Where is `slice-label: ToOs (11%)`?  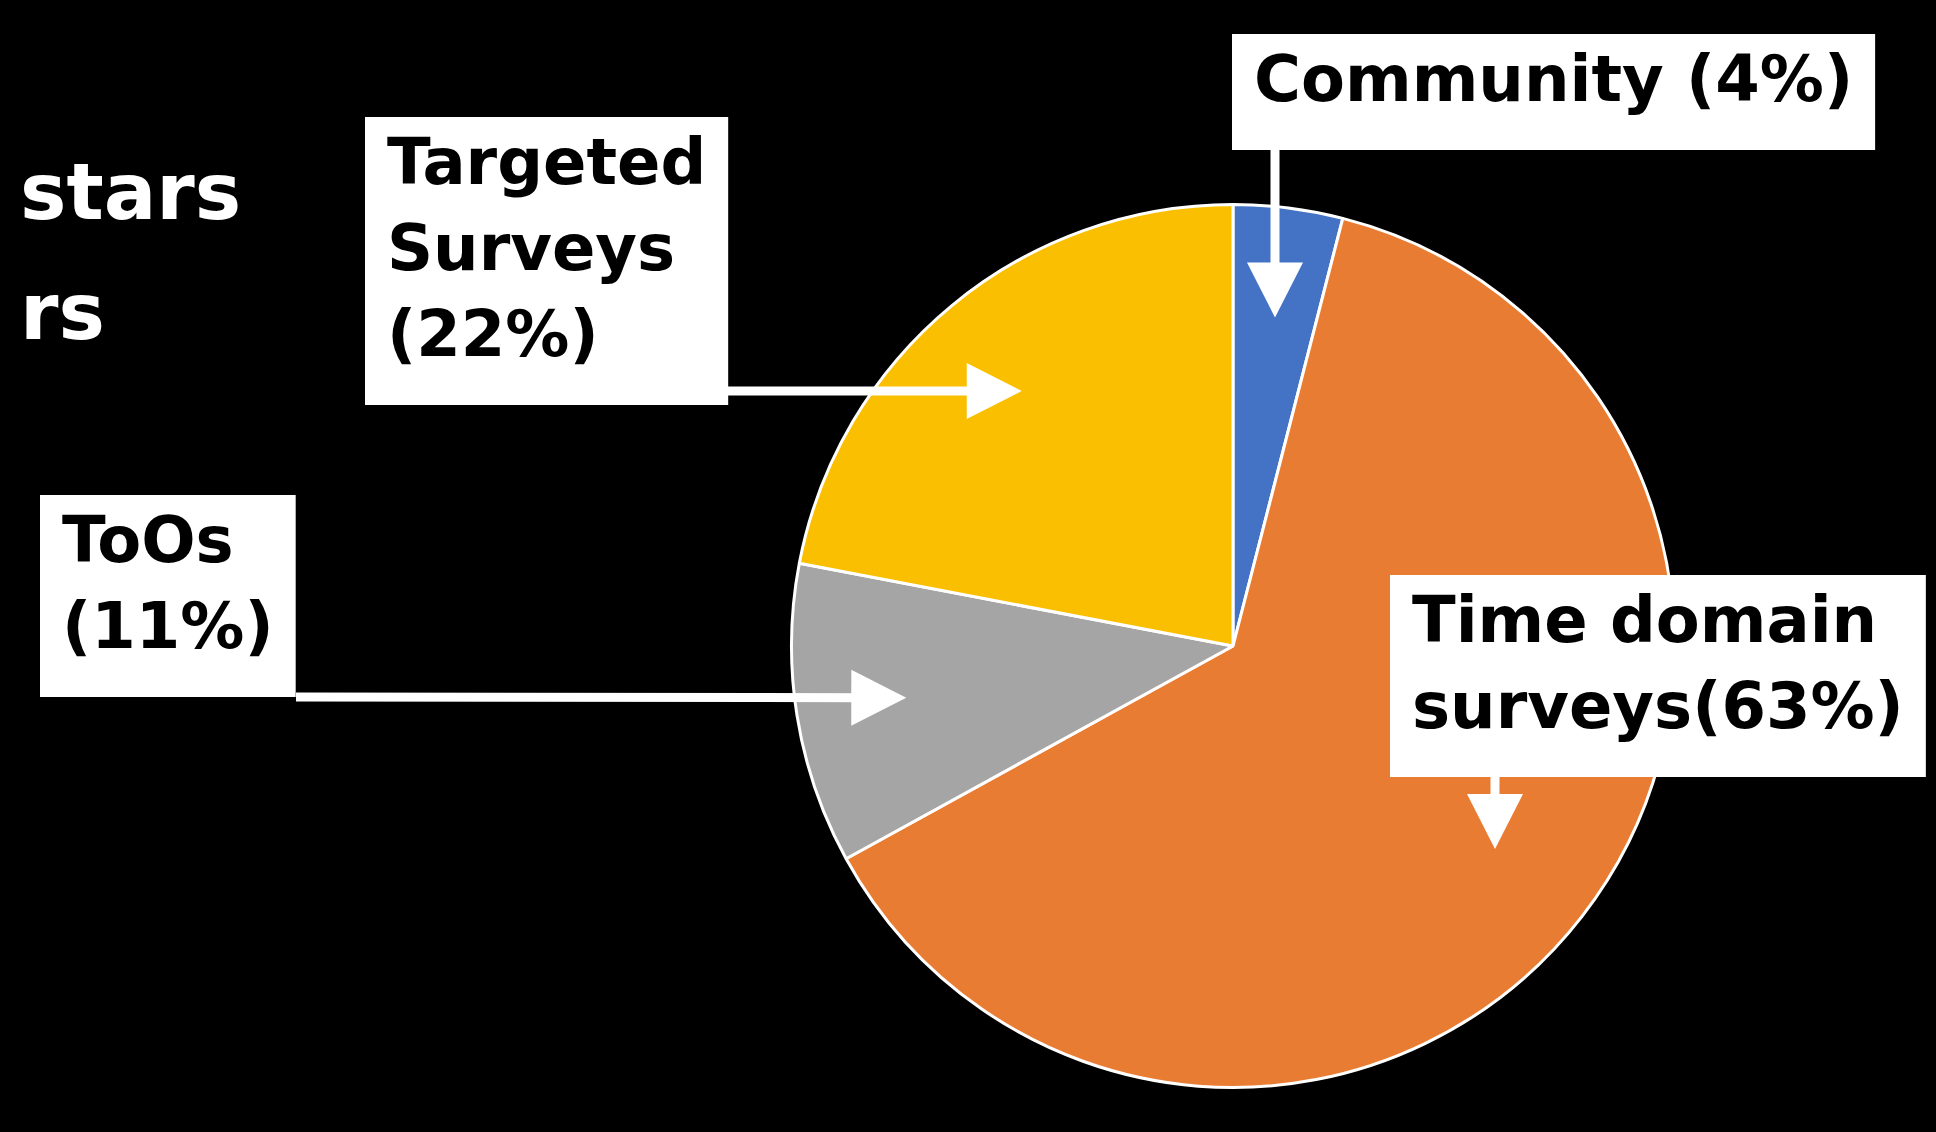
slice-label: ToOs (11%) is located at coordinates (168, 582).